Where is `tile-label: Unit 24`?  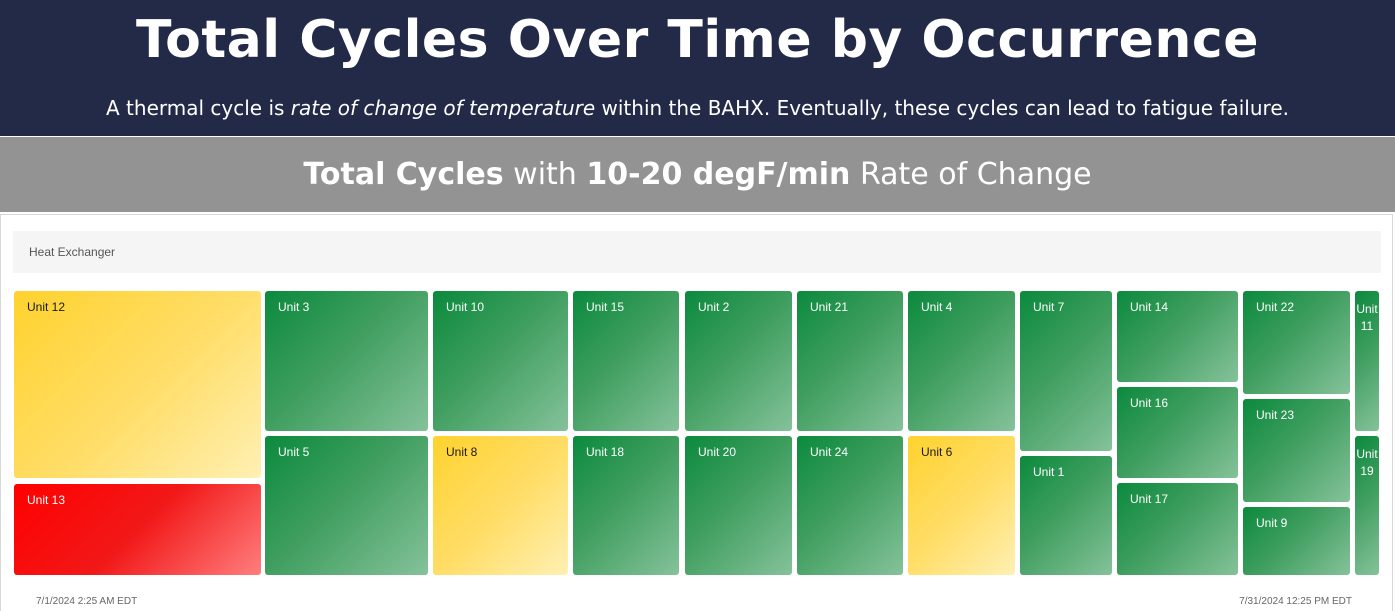
tile-label: Unit 24 is located at coordinates (829, 452).